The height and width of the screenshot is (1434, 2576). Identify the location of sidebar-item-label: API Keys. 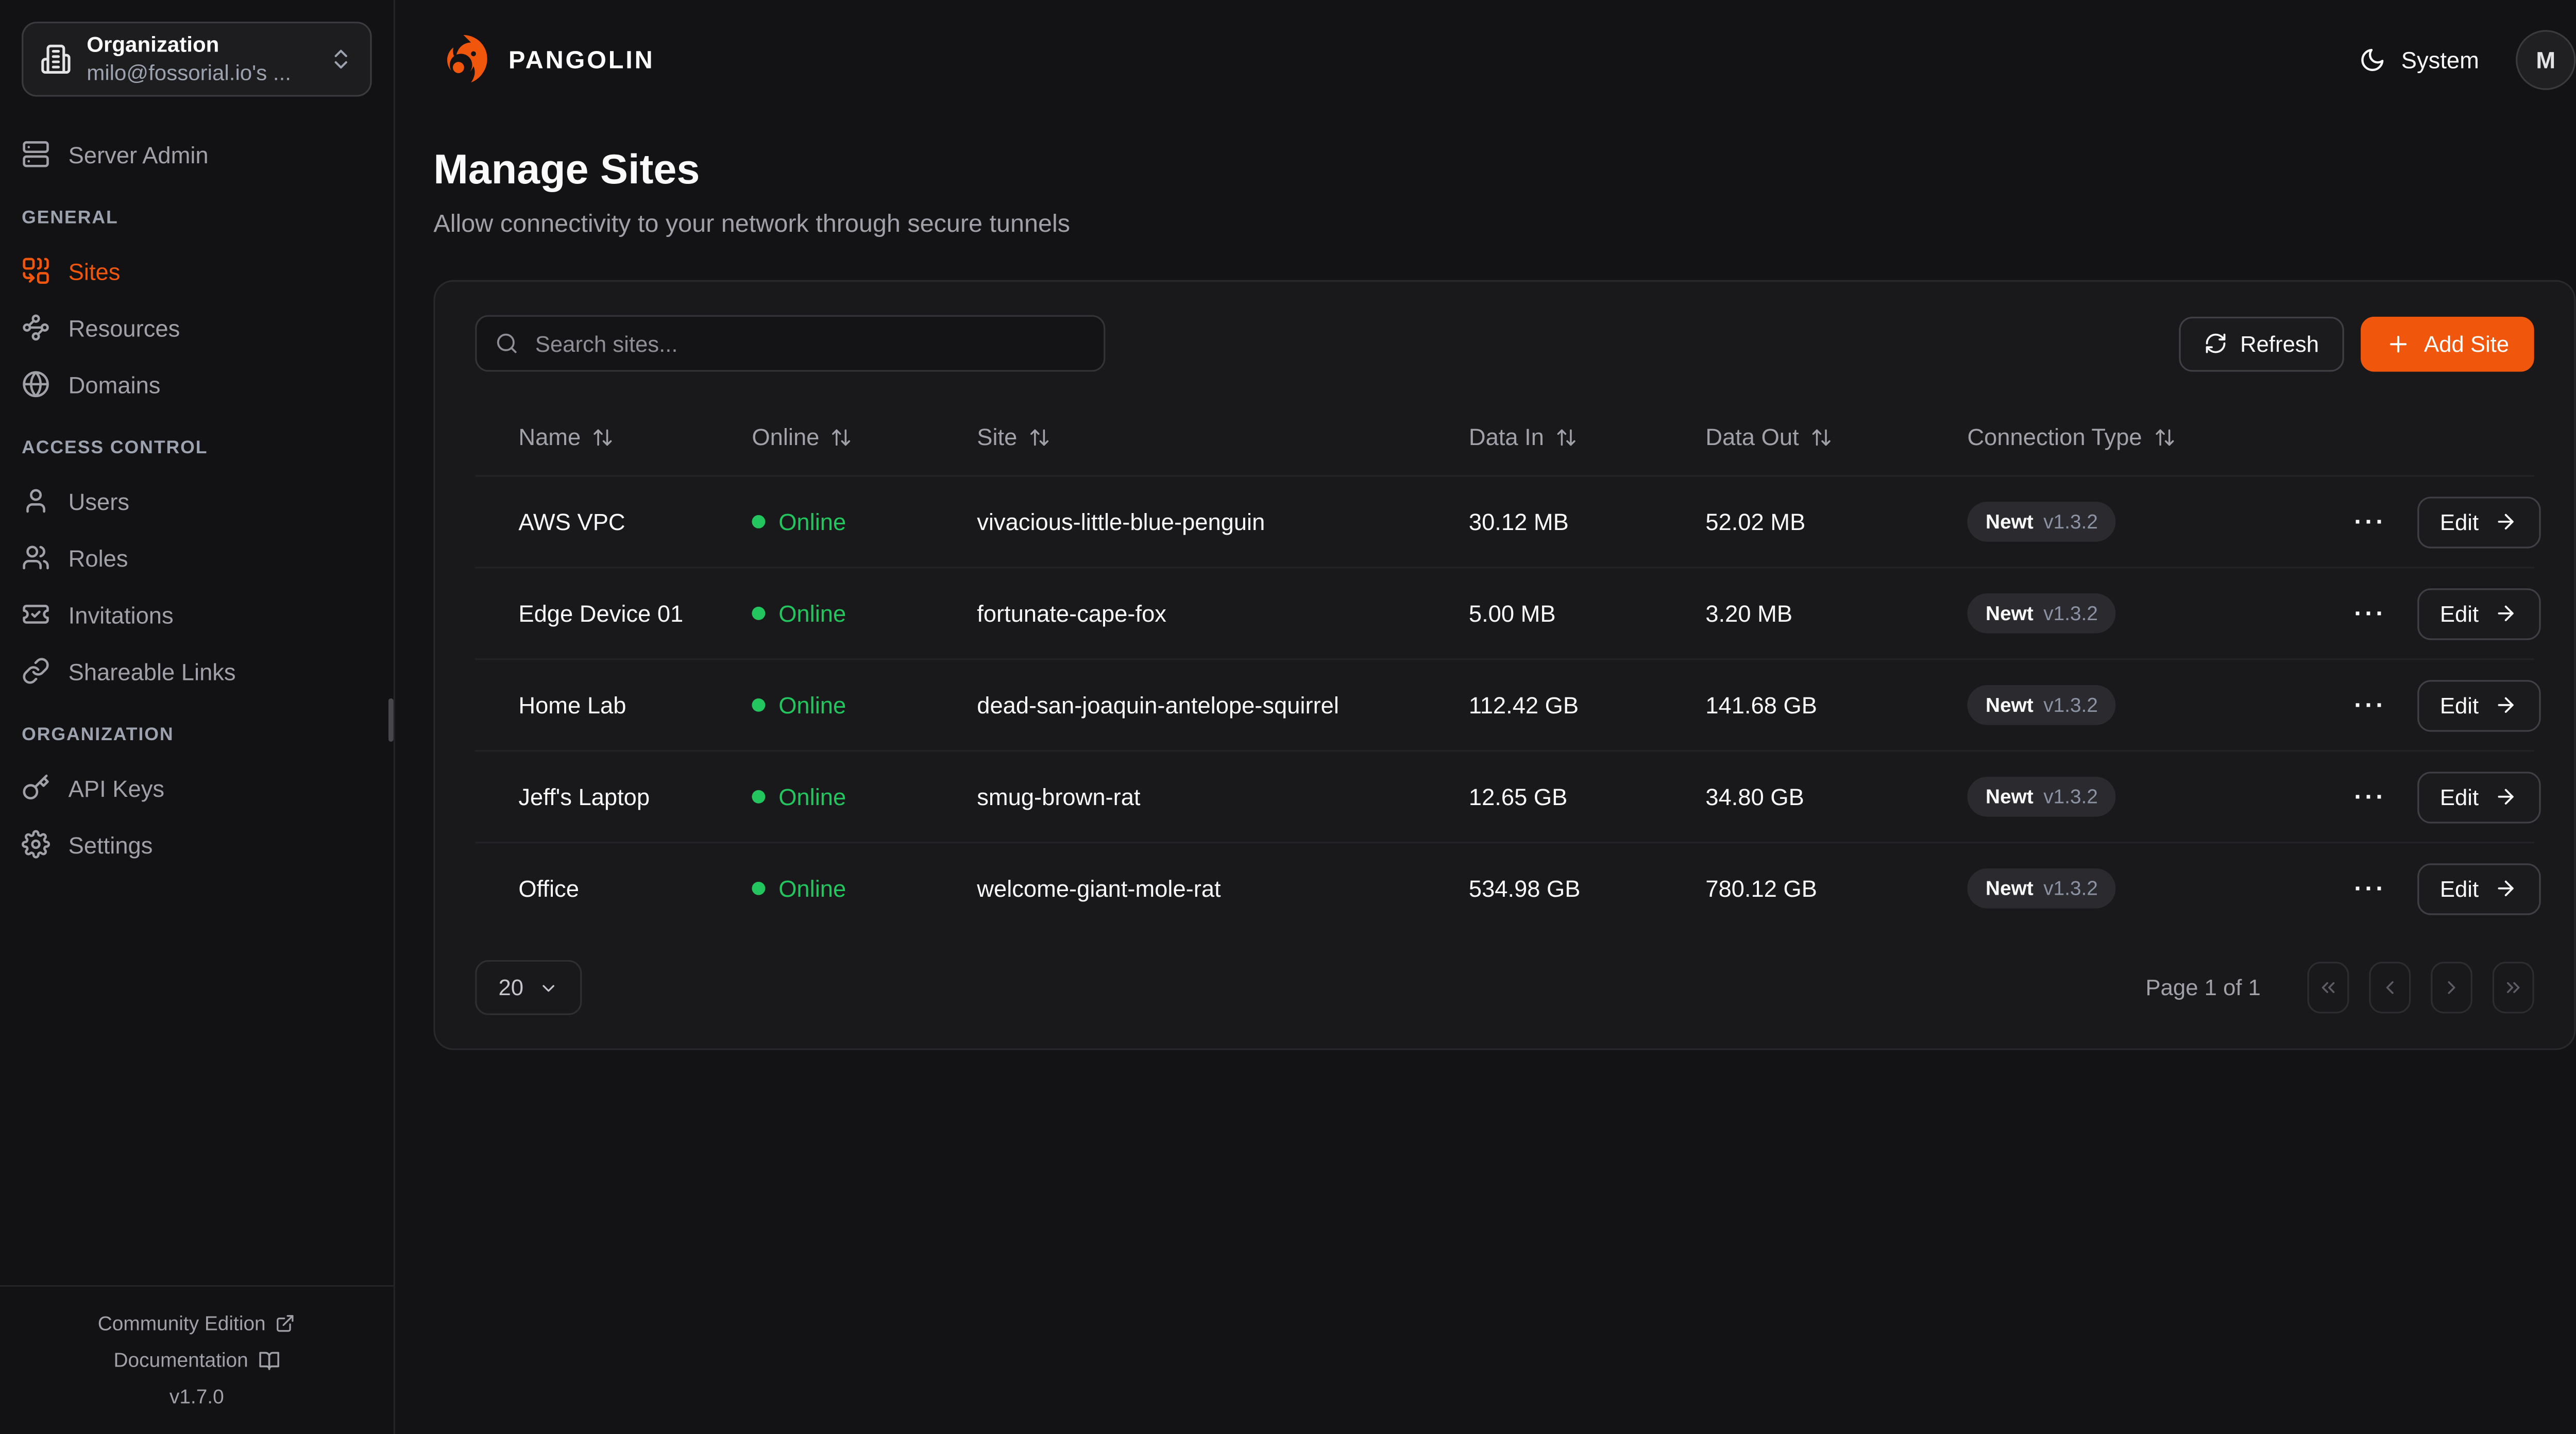
(116, 787).